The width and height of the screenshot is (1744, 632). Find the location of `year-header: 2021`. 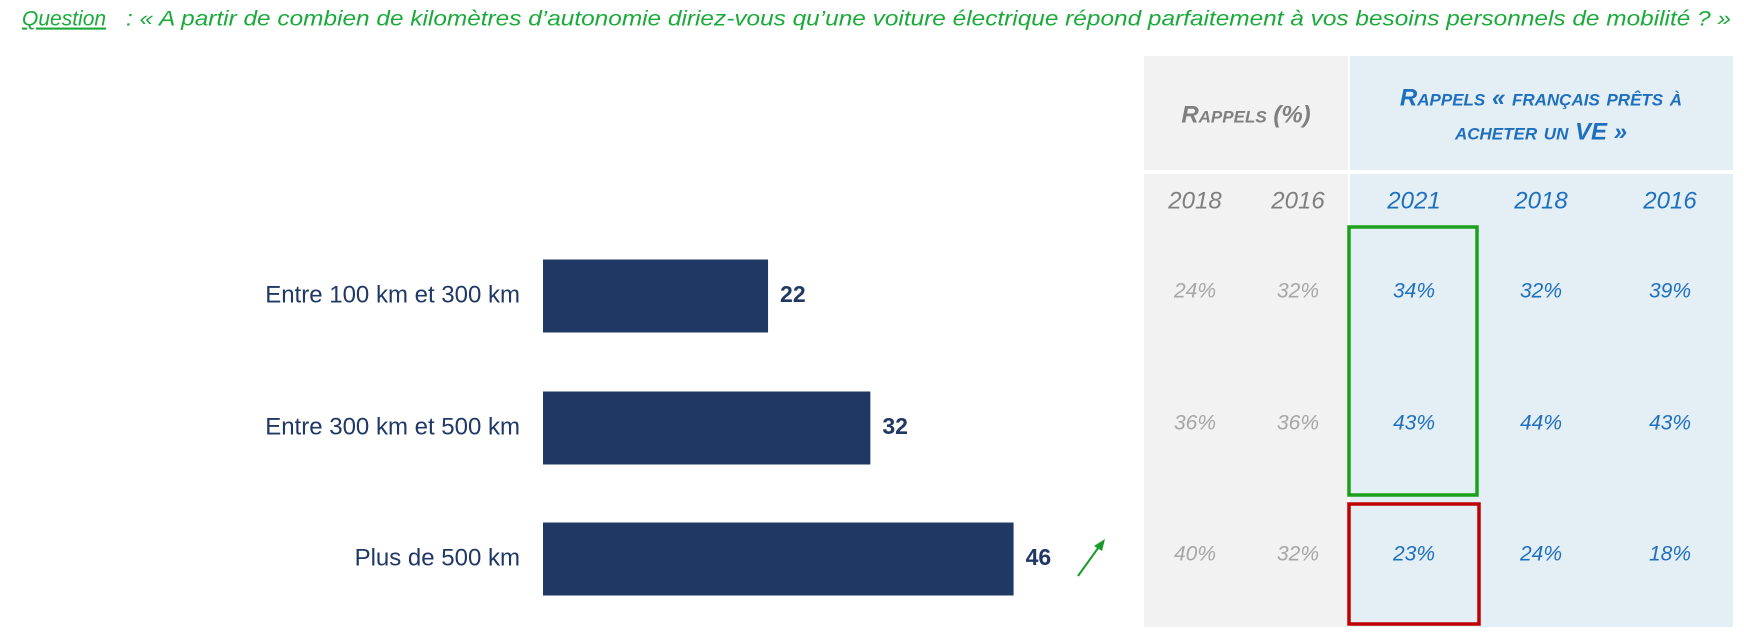

year-header: 2021 is located at coordinates (1413, 200).